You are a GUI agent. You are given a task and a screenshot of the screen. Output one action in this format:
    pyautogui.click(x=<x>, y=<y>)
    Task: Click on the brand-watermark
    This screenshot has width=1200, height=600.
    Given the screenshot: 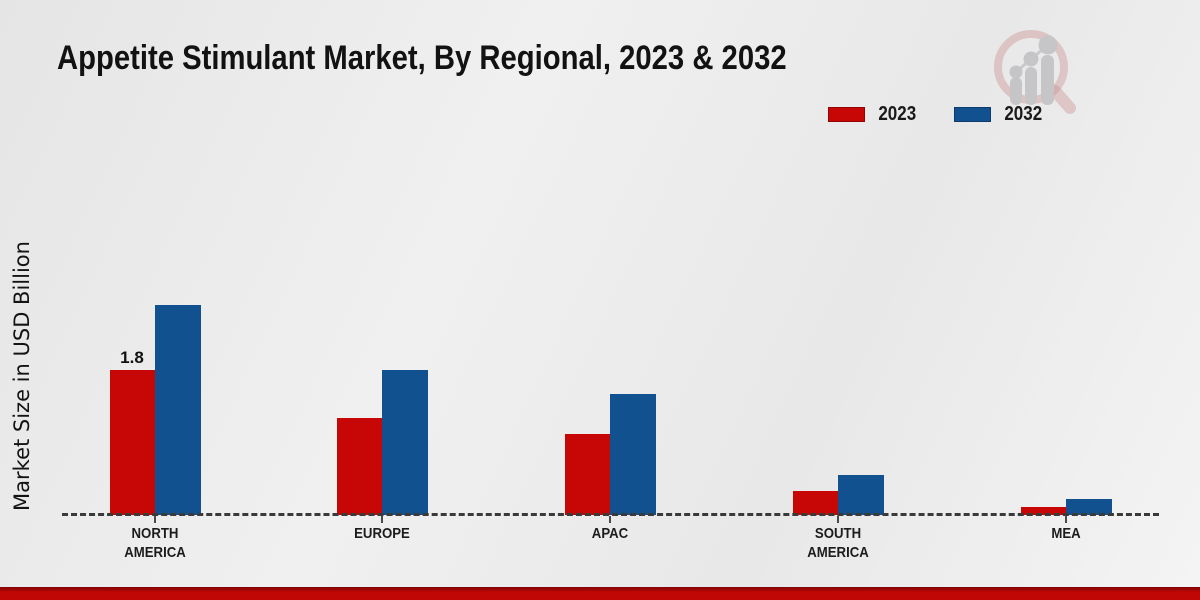 What is the action you would take?
    pyautogui.click(x=1038, y=71)
    